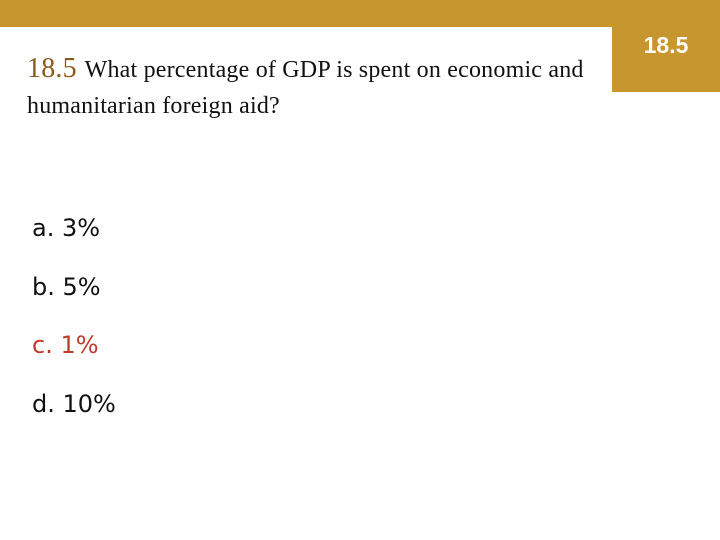 This screenshot has width=720, height=540. I want to click on answer-list: a. 3% b. 5% c. 1% d. 10%, so click(74, 320).